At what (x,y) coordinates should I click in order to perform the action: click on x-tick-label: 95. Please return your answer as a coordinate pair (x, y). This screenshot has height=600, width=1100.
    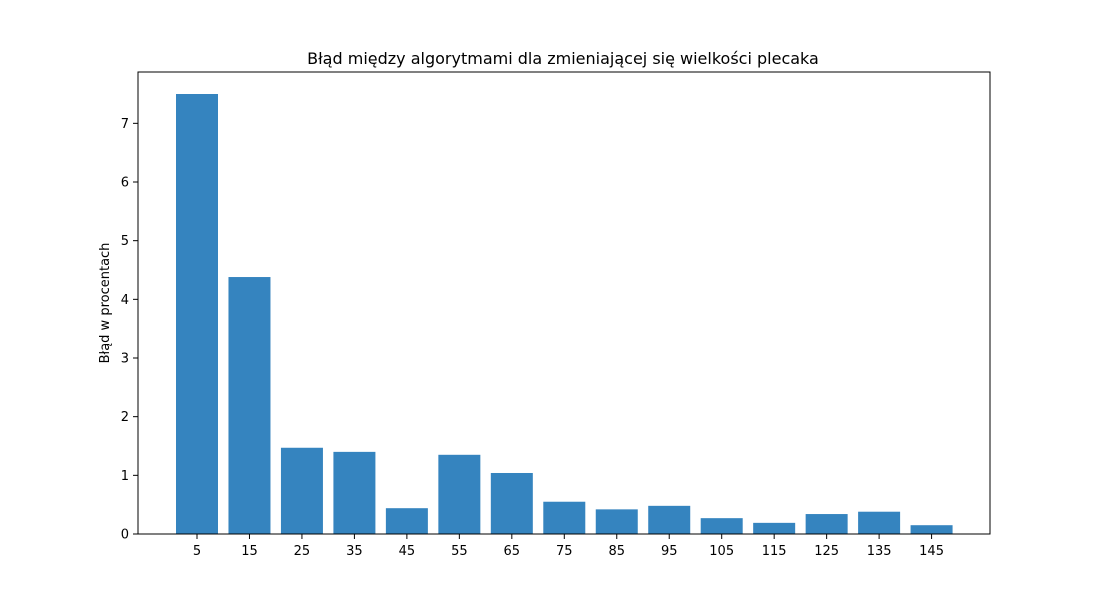
    Looking at the image, I should click on (669, 551).